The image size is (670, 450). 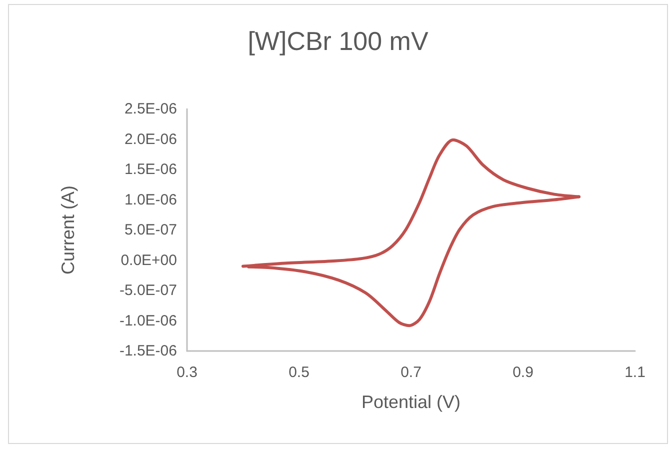 I want to click on y-tick-label: -5.0E-07, so click(x=148, y=290).